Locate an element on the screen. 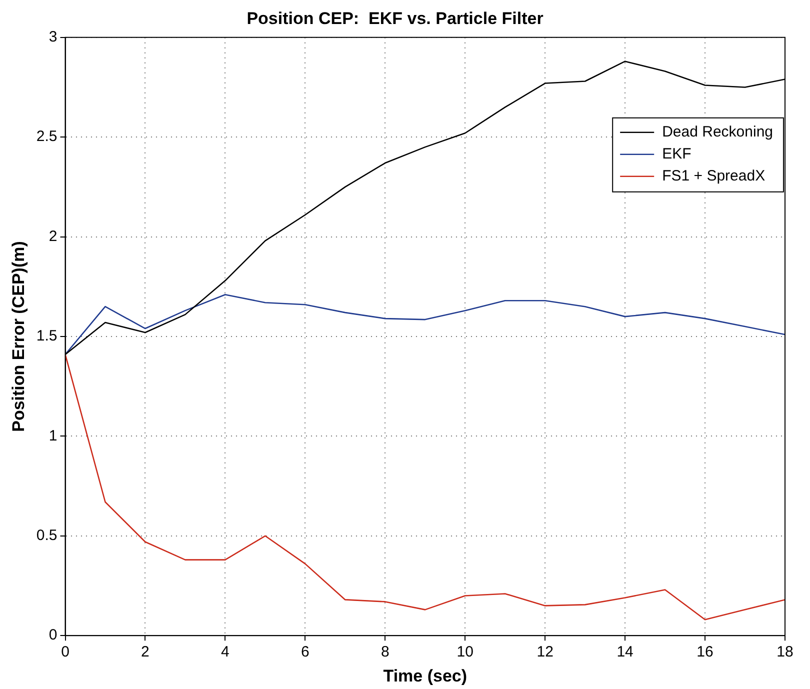  x-tick-label: 12 is located at coordinates (545, 652).